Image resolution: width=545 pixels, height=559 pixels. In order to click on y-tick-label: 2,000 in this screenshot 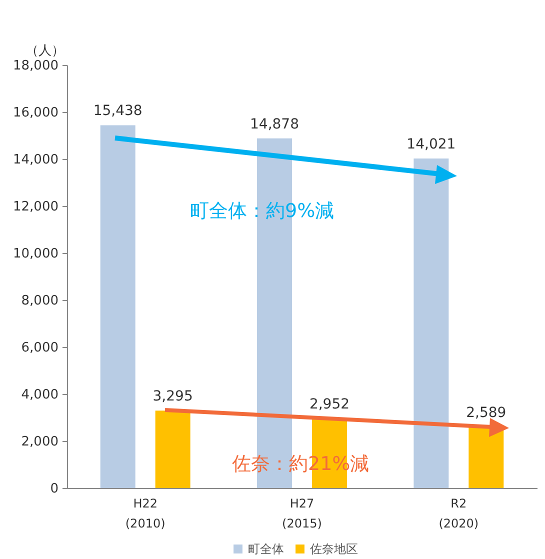, I will do `click(39, 442)`.